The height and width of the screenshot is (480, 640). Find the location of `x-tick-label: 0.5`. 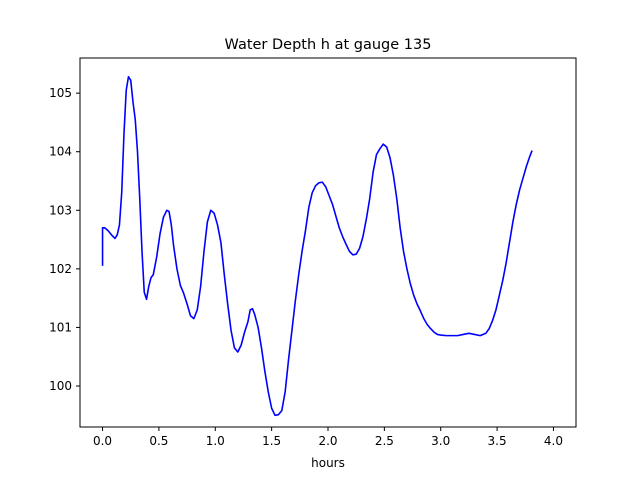

x-tick-label: 0.5 is located at coordinates (158, 441).